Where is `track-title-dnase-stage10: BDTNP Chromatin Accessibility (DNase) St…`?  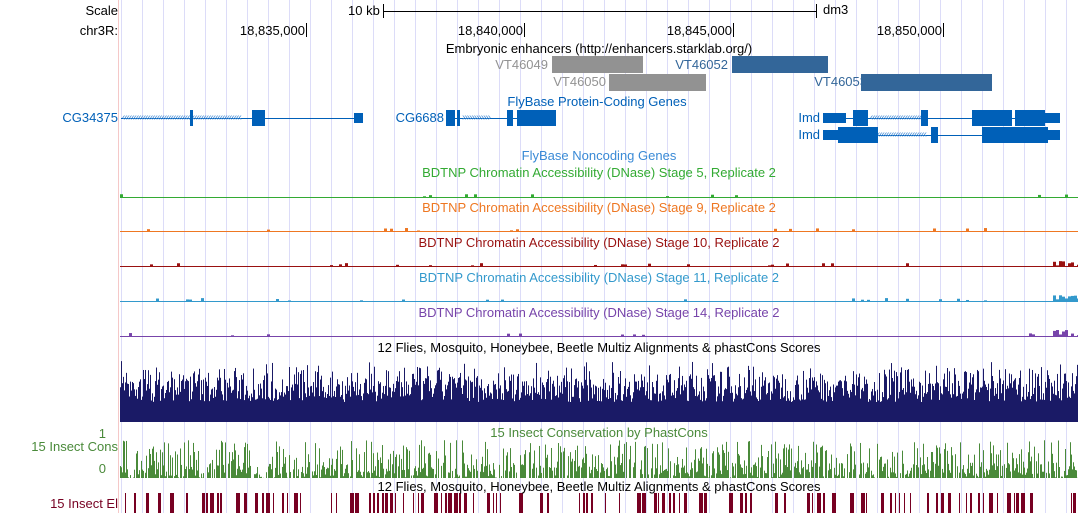
track-title-dnase-stage10: BDTNP Chromatin Accessibility (DNase) St… is located at coordinates (599, 242).